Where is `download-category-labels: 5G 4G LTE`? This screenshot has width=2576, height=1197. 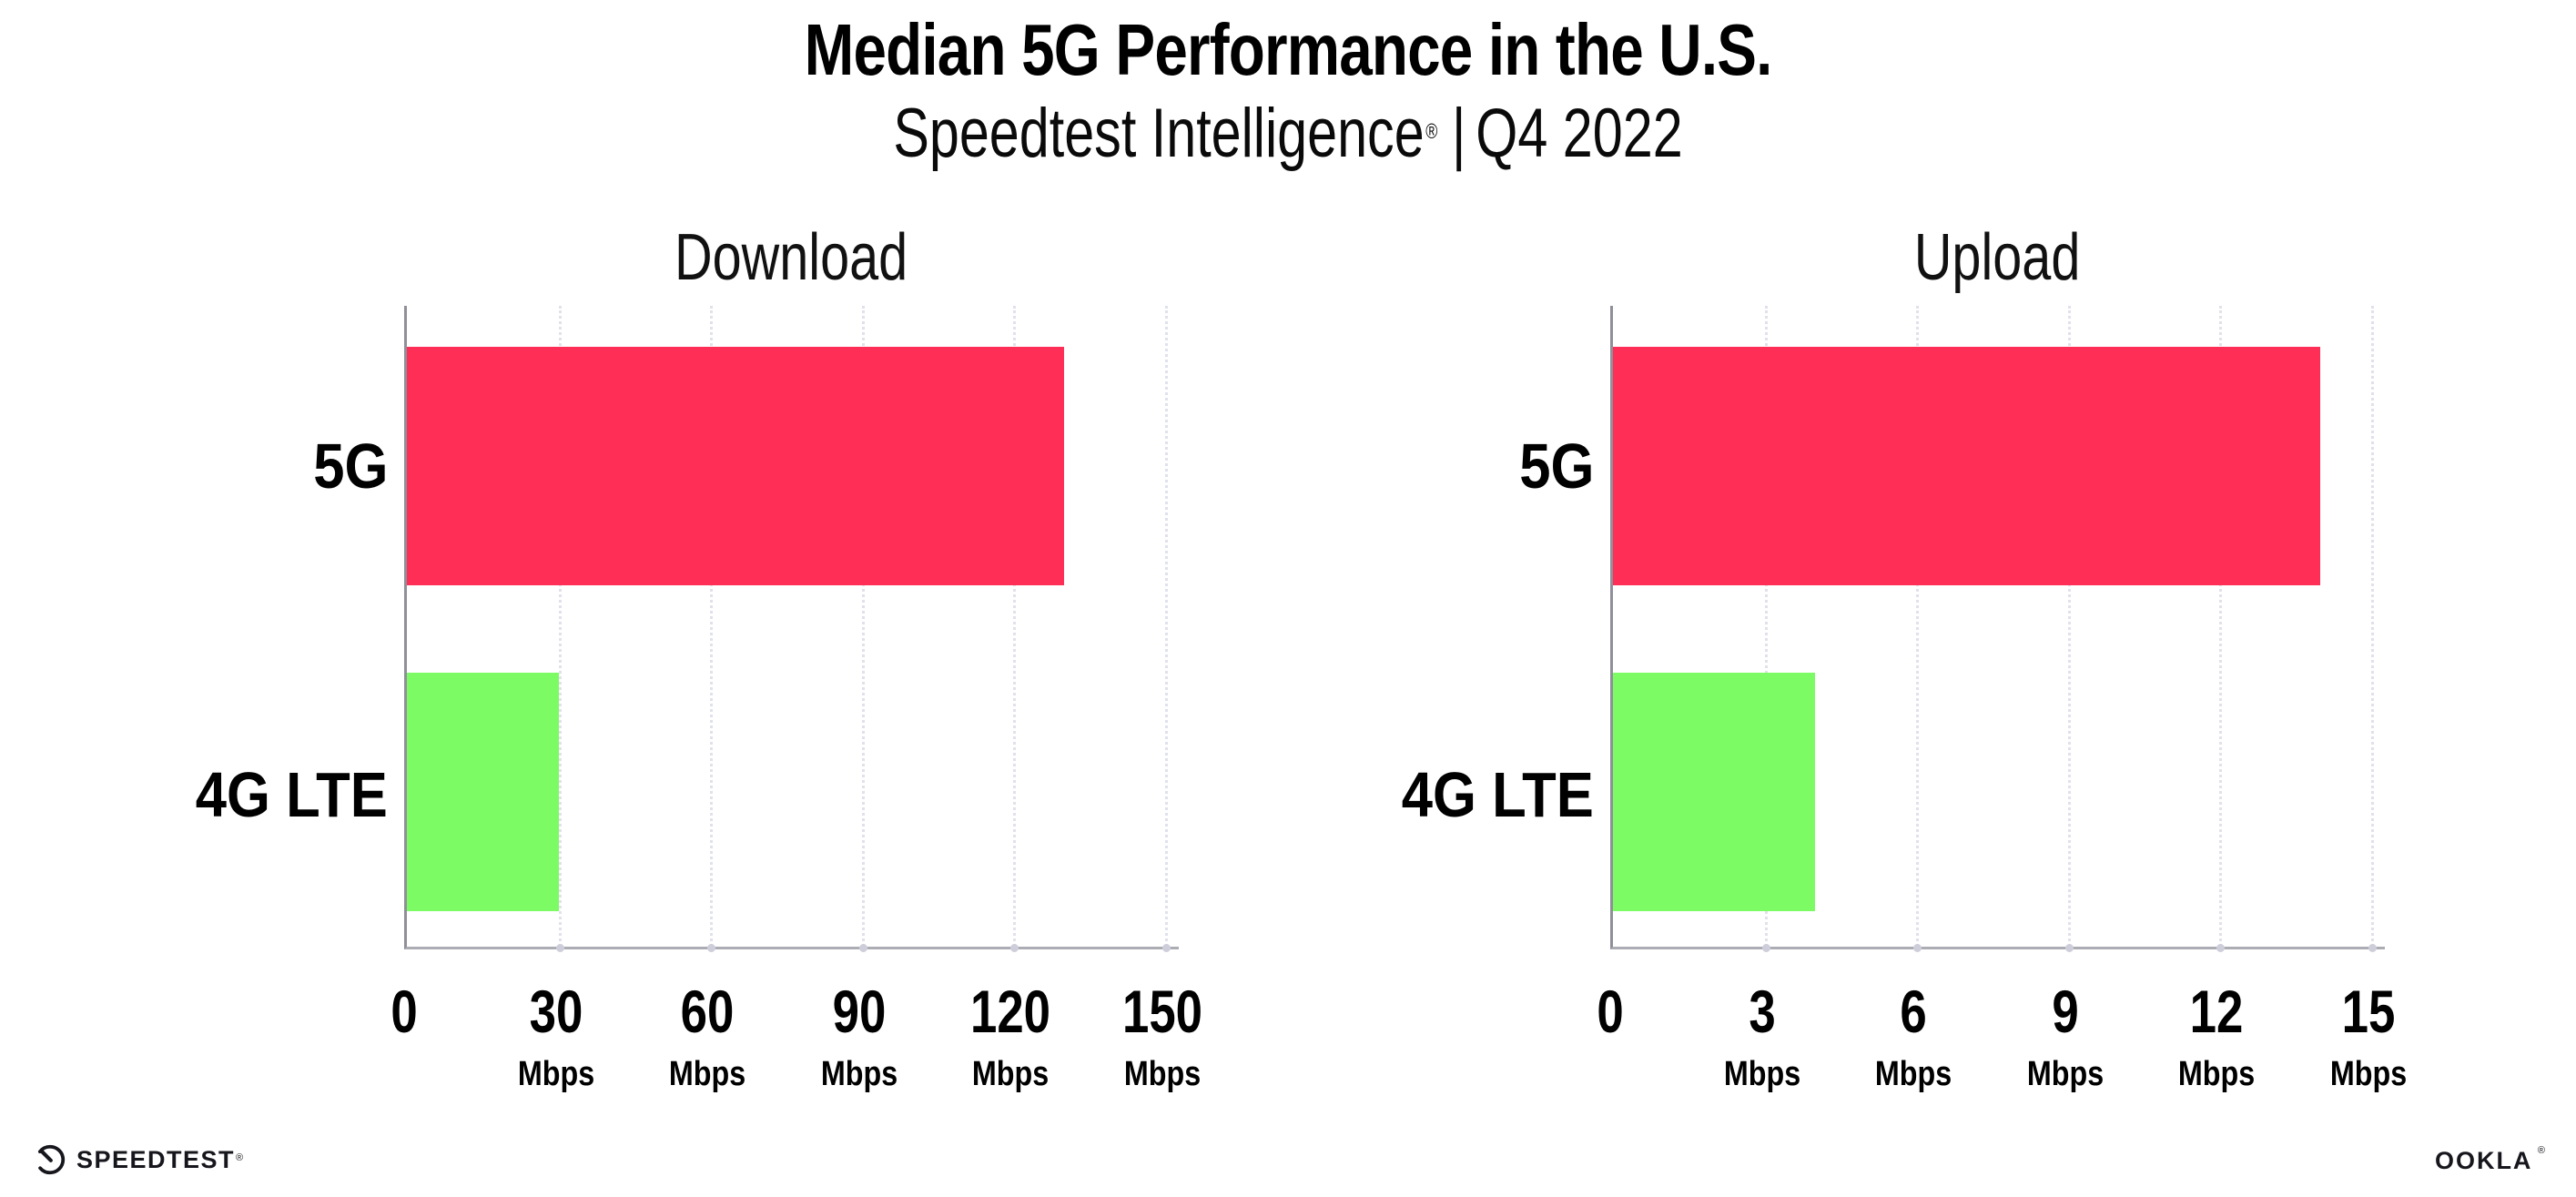 download-category-labels: 5G 4G LTE is located at coordinates (270, 628).